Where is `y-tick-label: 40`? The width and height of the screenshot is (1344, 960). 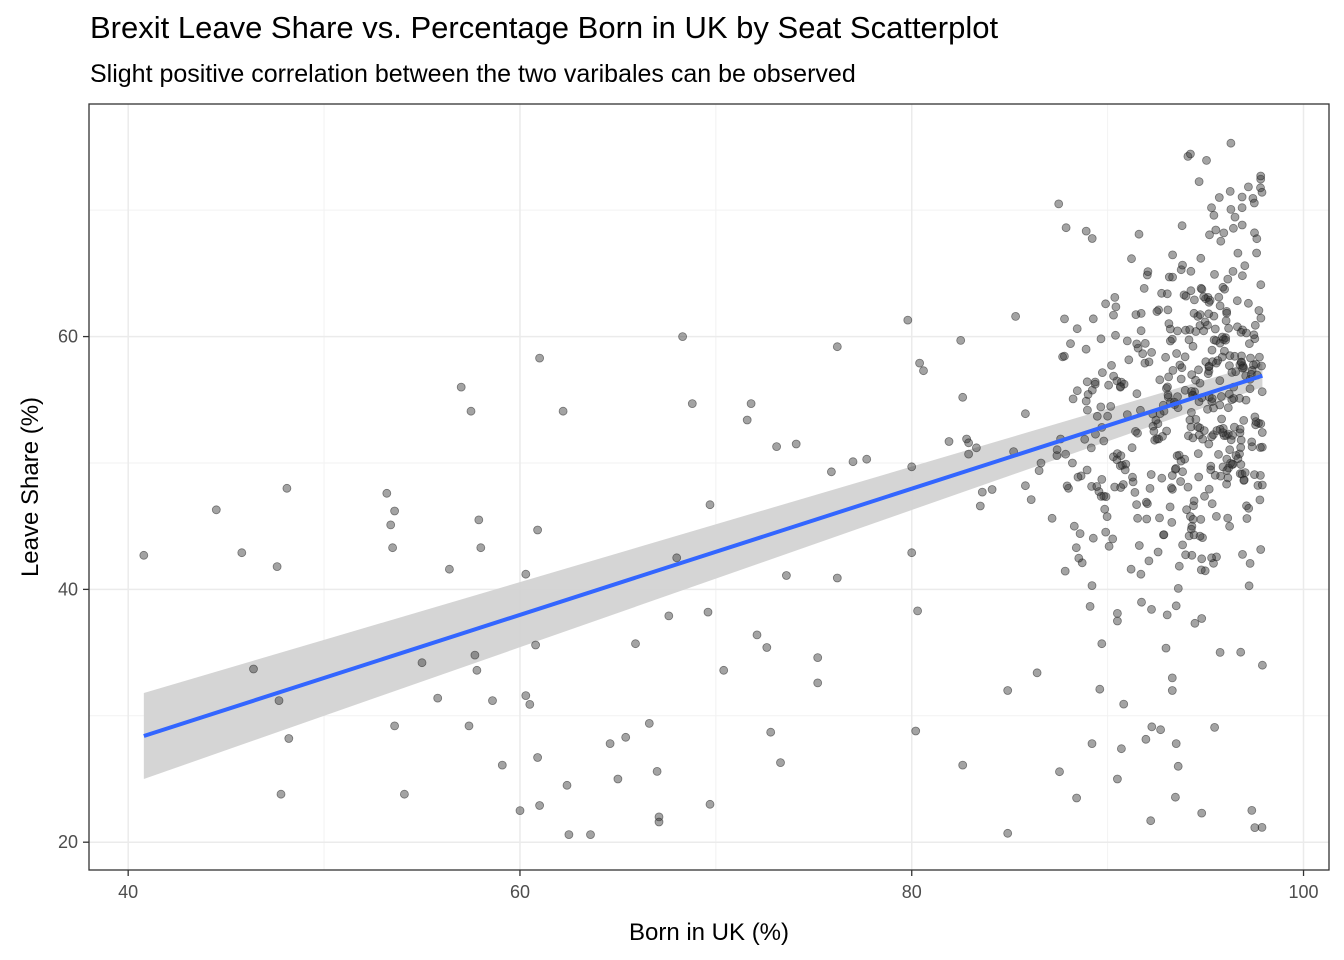 y-tick-label: 40 is located at coordinates (68, 589).